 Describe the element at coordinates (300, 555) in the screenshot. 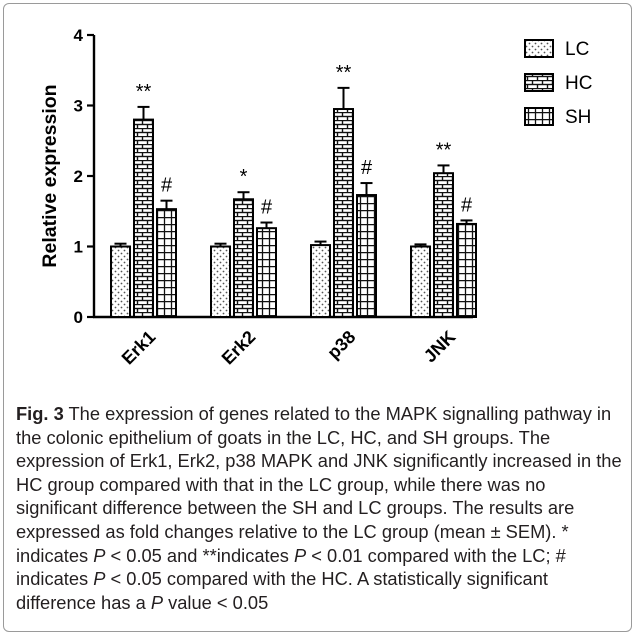

I see `caption-p-symbol-2: P` at that location.